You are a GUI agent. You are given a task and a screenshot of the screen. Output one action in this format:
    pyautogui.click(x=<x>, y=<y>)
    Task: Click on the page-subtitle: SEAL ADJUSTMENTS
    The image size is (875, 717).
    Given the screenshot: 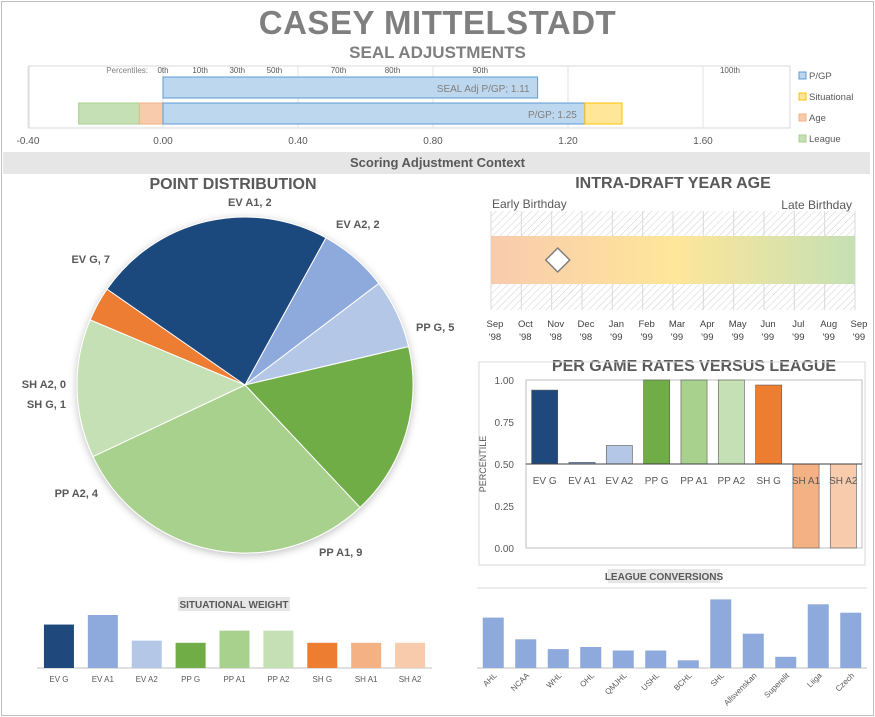 What is the action you would take?
    pyautogui.click(x=437, y=52)
    